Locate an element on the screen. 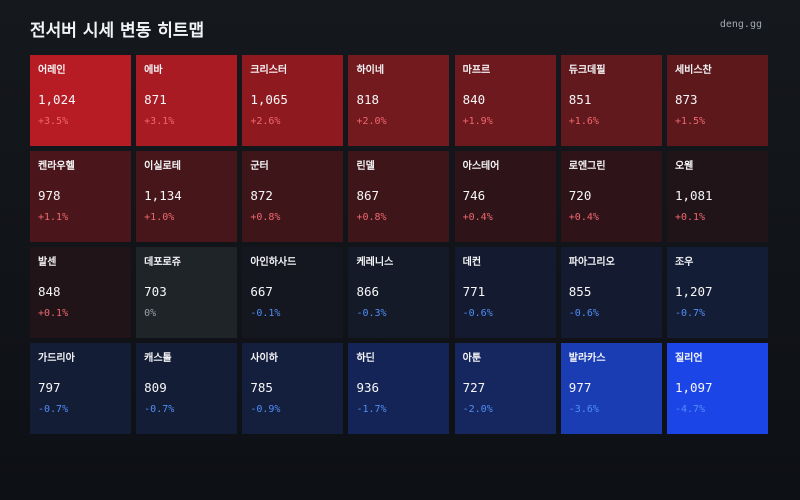 This screenshot has width=800, height=500. price-change: +0.8% is located at coordinates (371, 217).